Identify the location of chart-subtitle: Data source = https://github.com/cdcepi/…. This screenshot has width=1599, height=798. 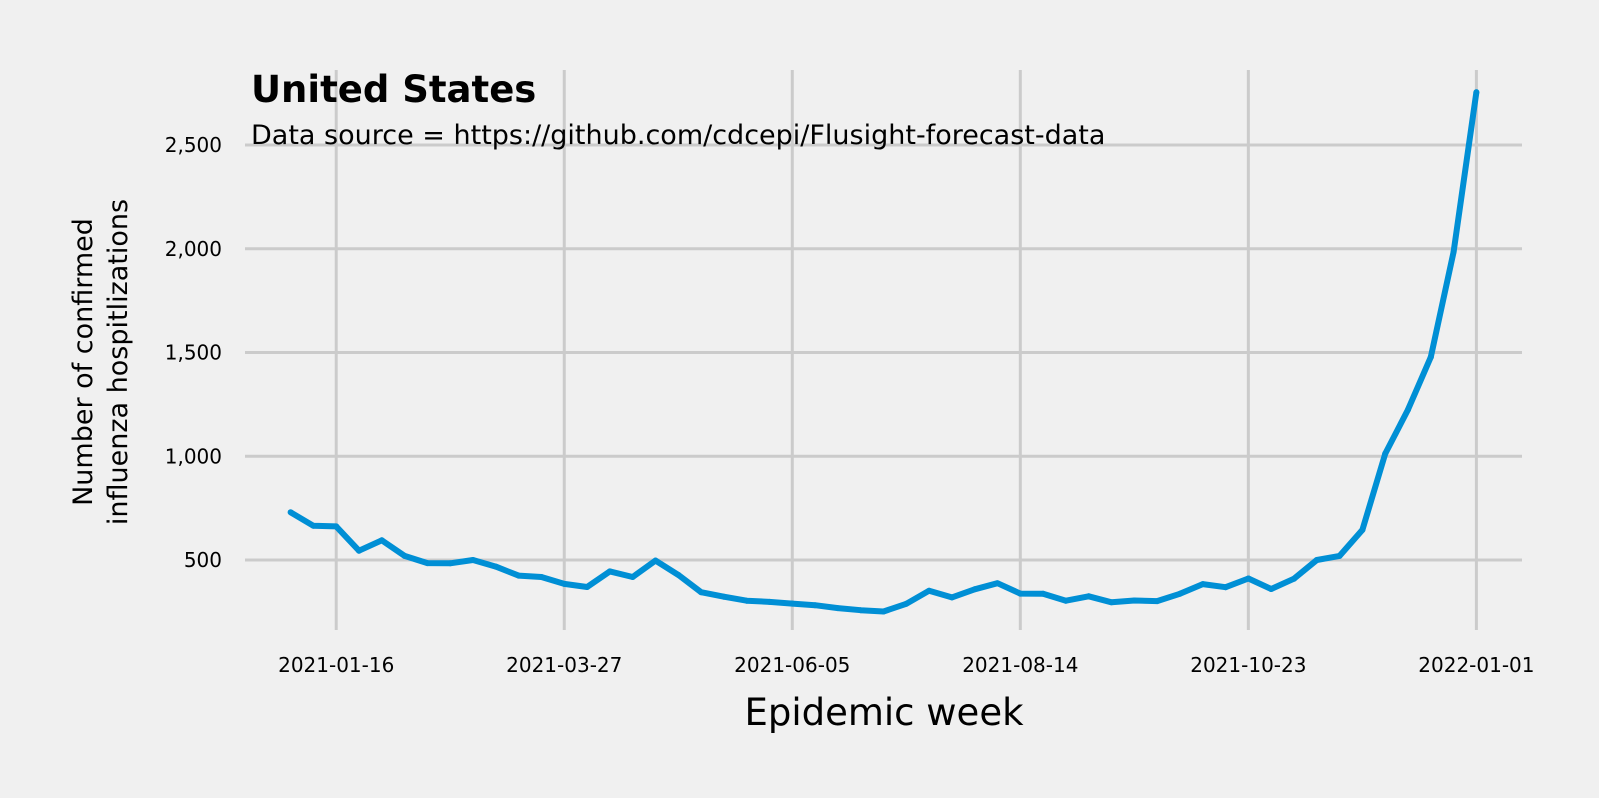
(678, 135).